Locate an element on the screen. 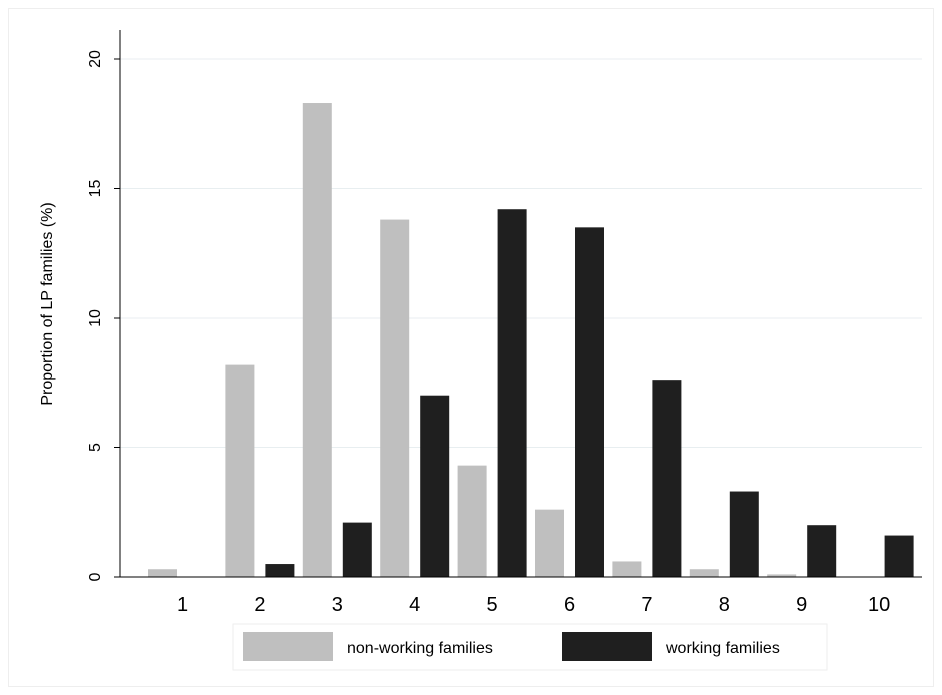 The image size is (942, 695). y-tick-label: 20 is located at coordinates (95, 59).